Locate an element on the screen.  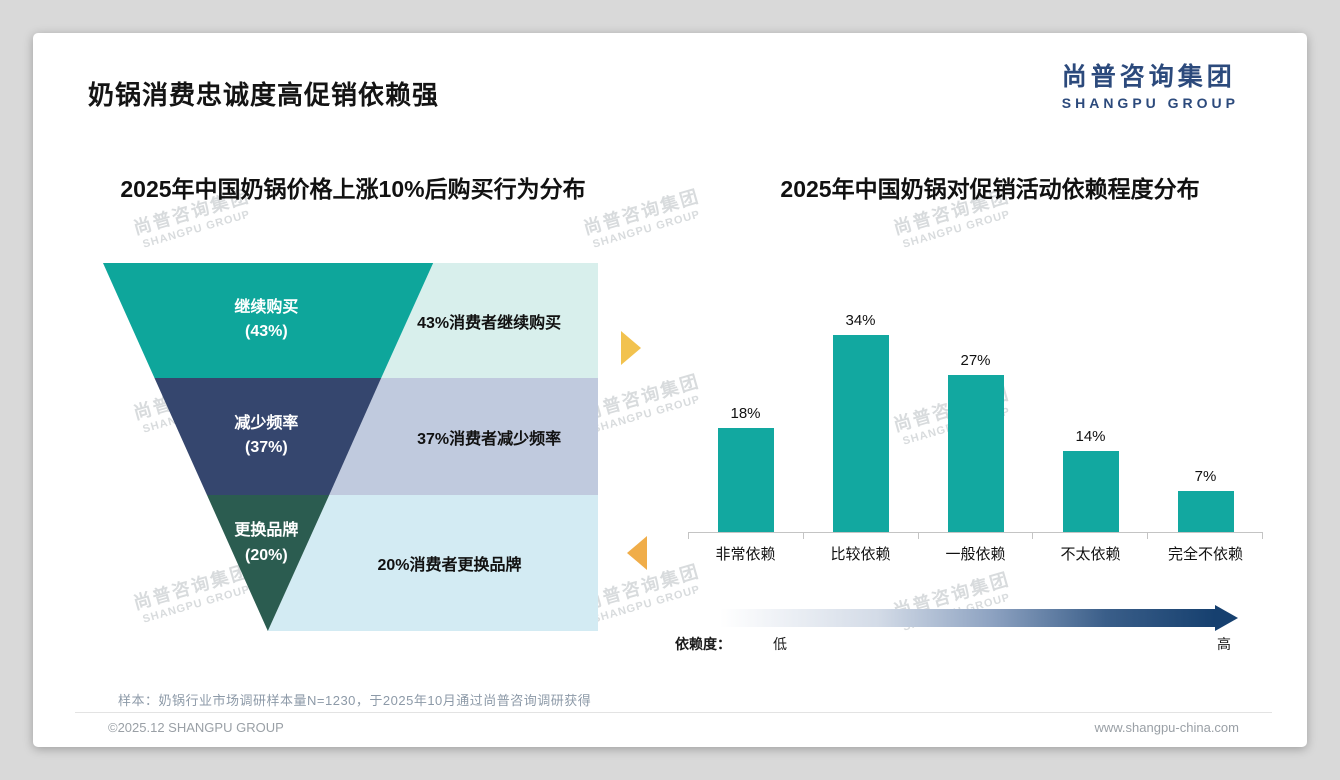
logo-cn-text: 尚普咨询集团 is located at coordinates (1148, 77).